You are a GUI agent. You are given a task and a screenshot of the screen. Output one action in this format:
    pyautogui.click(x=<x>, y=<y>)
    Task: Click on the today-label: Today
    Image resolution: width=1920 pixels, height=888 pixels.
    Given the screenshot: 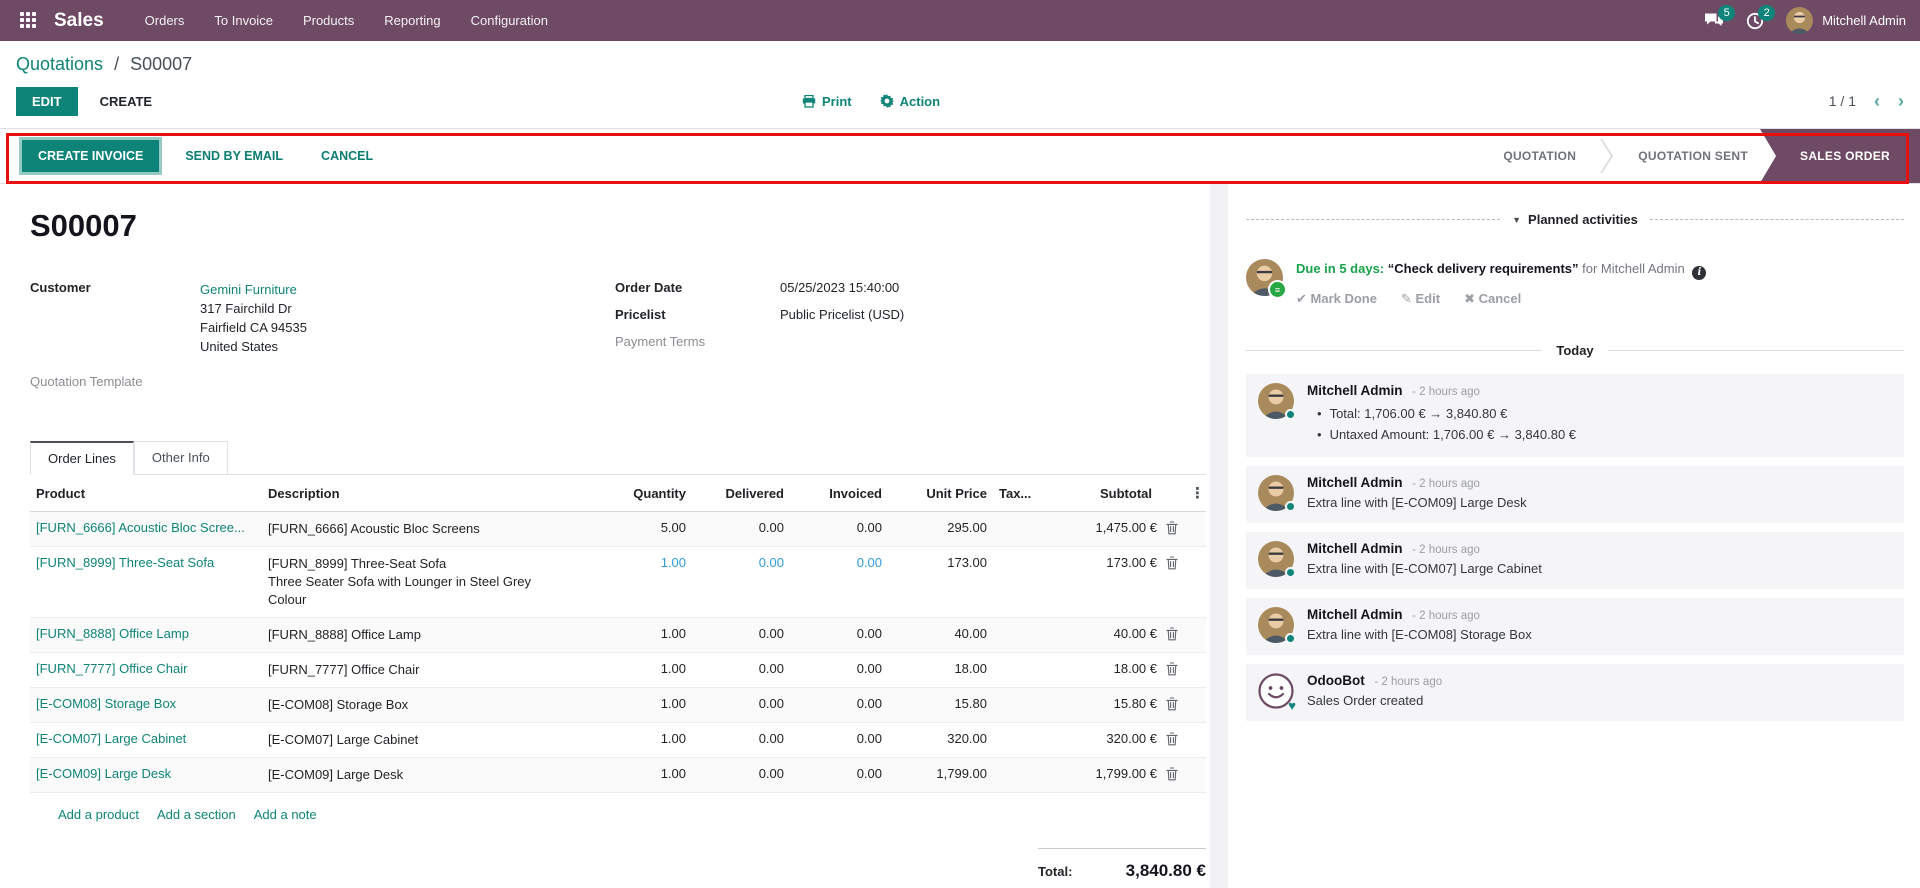 What is the action you would take?
    pyautogui.click(x=1575, y=350)
    